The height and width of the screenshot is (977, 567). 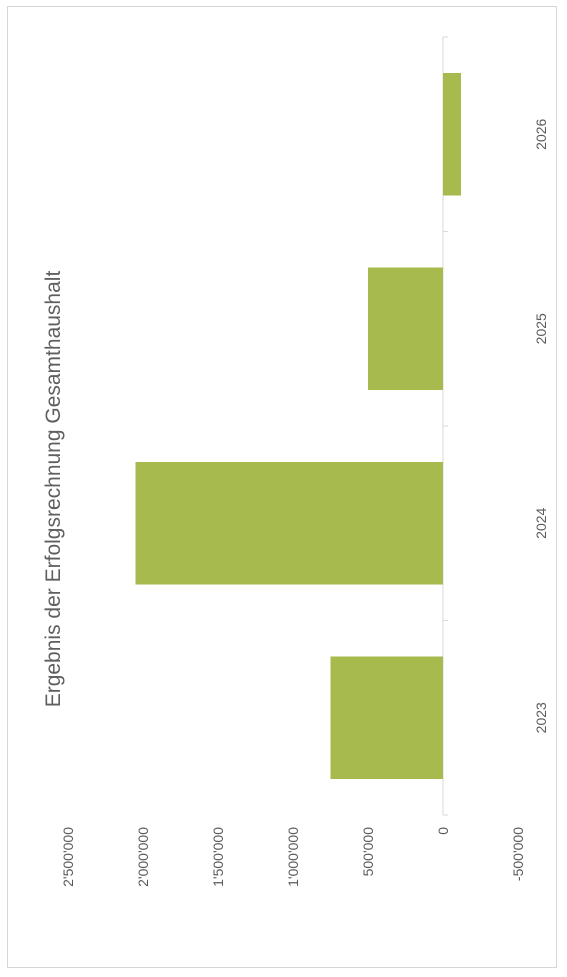 I want to click on category-label-2025: 2025, so click(x=541, y=328).